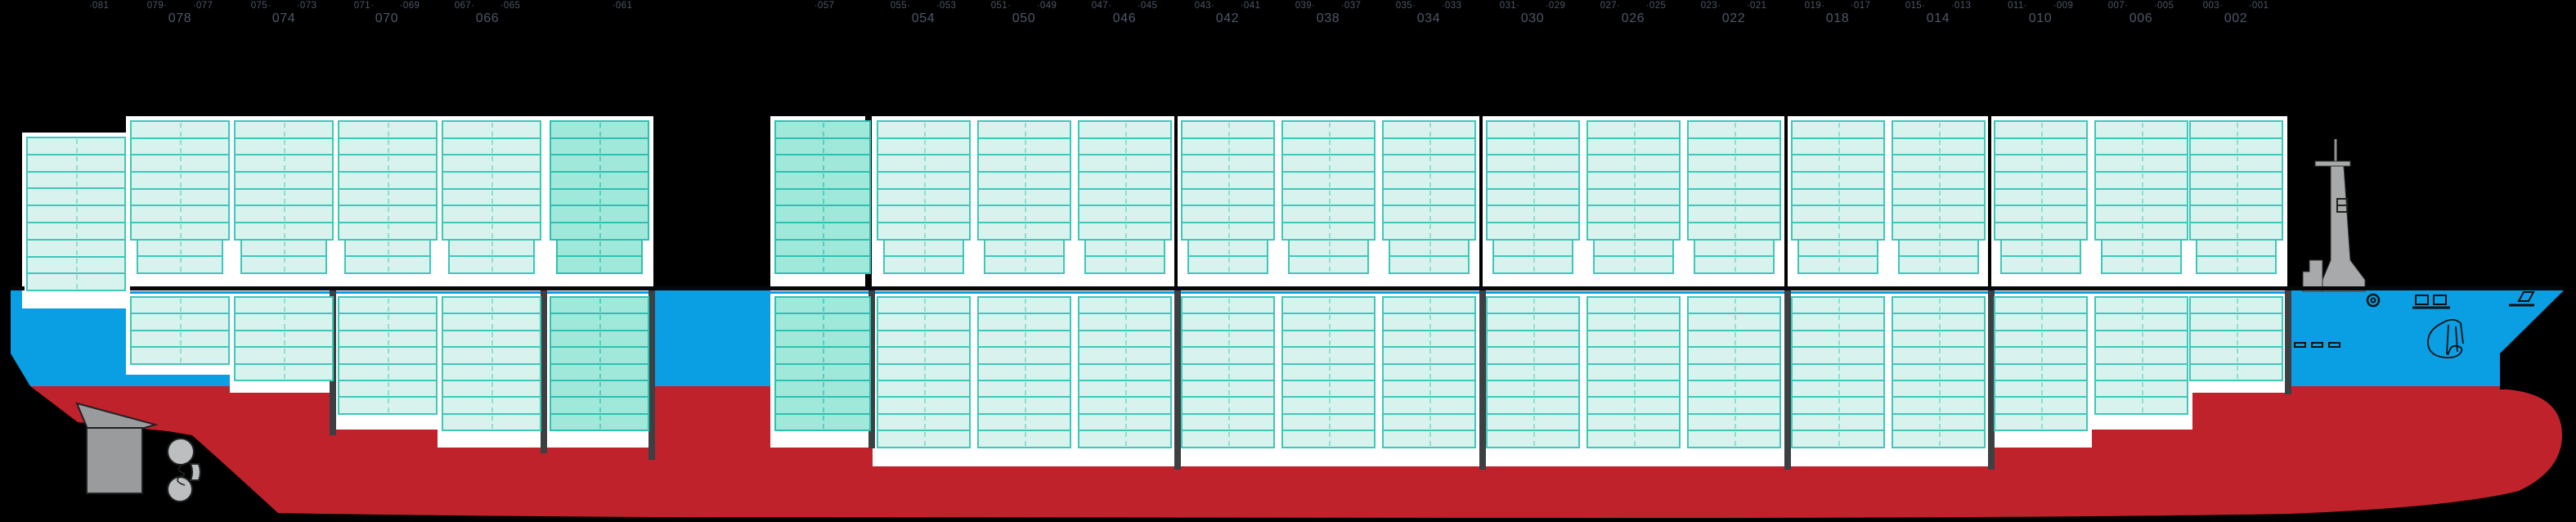 Image resolution: width=2576 pixels, height=522 pixels. What do you see at coordinates (1101, 6) in the screenshot?
I see `bay-label-odd-aft: 047·` at bounding box center [1101, 6].